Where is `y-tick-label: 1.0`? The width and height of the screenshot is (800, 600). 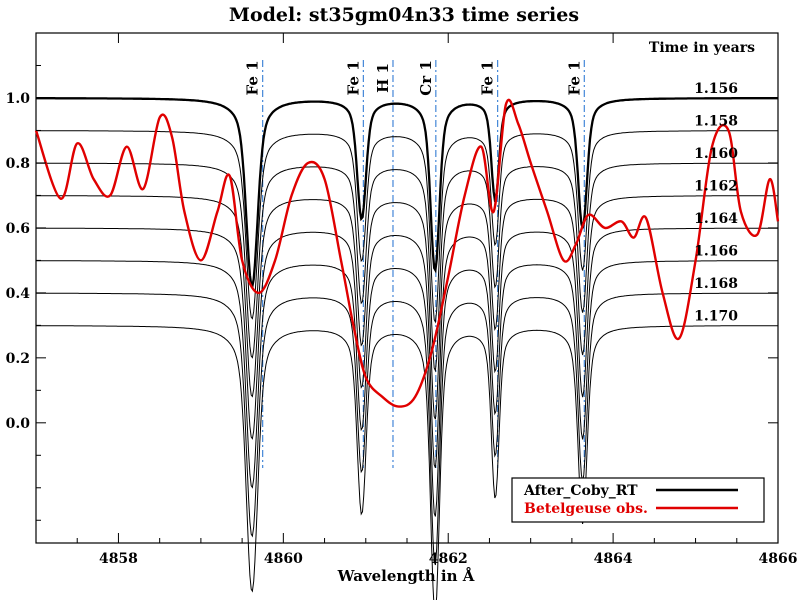
y-tick-label: 1.0 is located at coordinates (18, 99).